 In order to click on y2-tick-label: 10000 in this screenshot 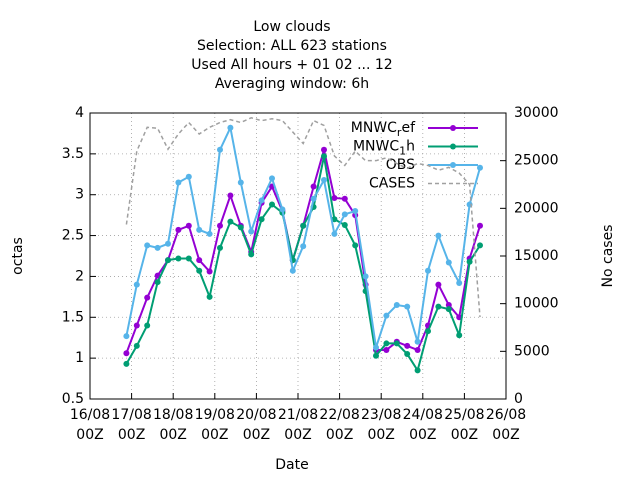, I will do `click(536, 304)`.